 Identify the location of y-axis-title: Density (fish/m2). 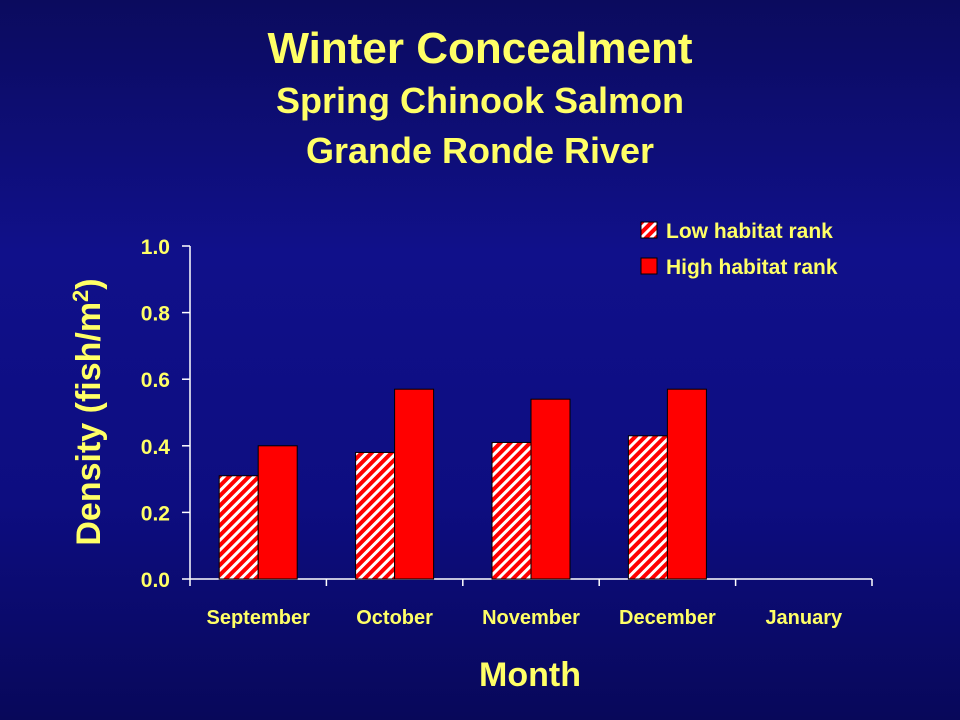
(88, 411).